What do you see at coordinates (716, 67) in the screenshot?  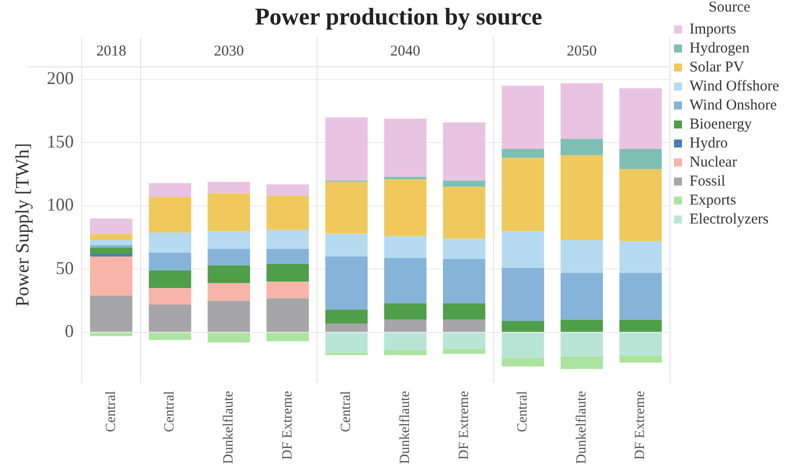 I see `legend-label: Solar PV` at bounding box center [716, 67].